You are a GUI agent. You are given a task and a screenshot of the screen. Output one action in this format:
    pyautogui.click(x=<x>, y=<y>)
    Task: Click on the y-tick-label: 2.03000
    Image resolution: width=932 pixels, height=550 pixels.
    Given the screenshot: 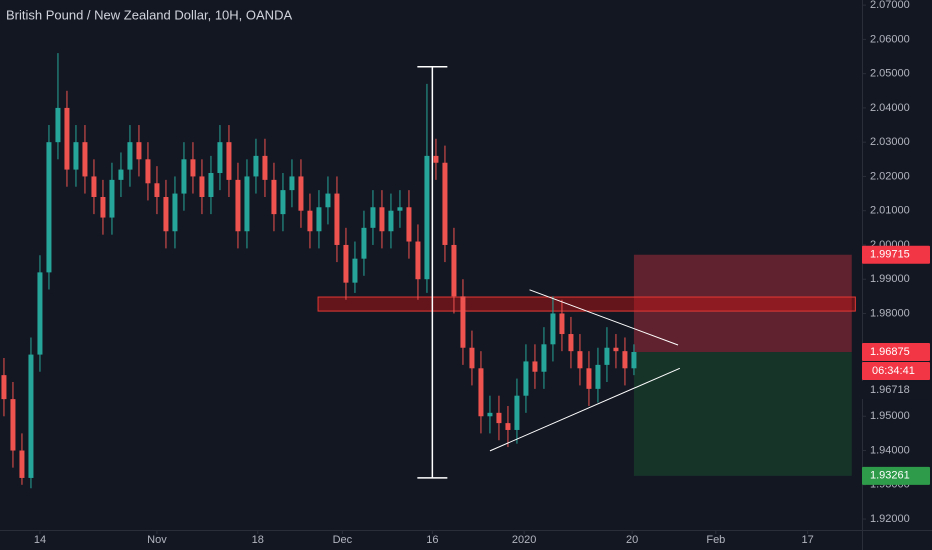 What is the action you would take?
    pyautogui.click(x=890, y=142)
    